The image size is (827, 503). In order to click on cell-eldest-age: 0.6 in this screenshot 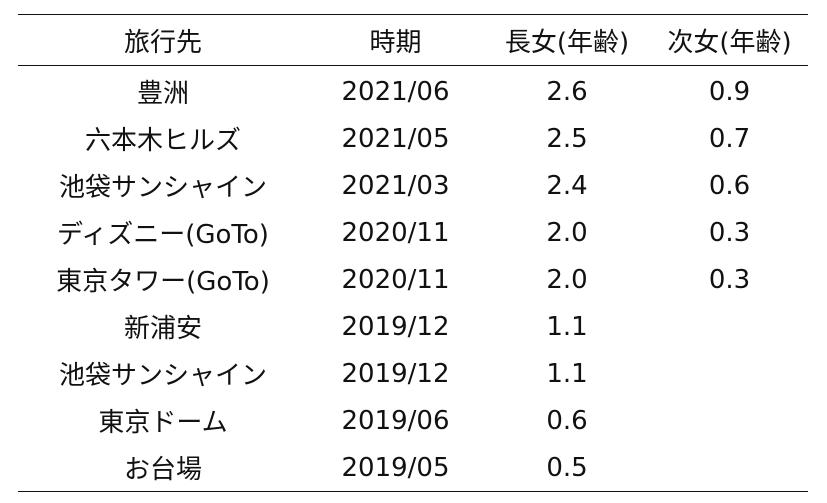, I will do `click(567, 420)`.